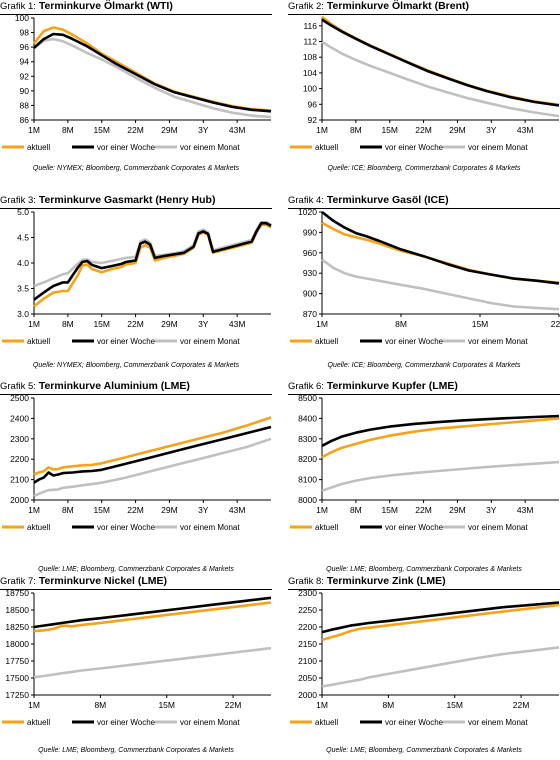 The height and width of the screenshot is (760, 560). What do you see at coordinates (307, 439) in the screenshot?
I see `y-tick-label: 8300` at bounding box center [307, 439].